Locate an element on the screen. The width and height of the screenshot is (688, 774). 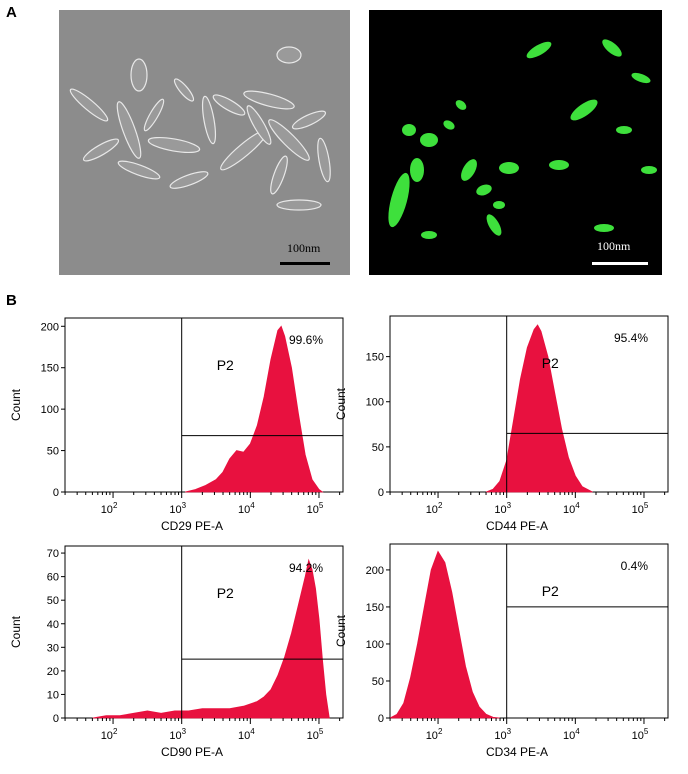
y-tick-label: 70 is located at coordinates (53, 554).